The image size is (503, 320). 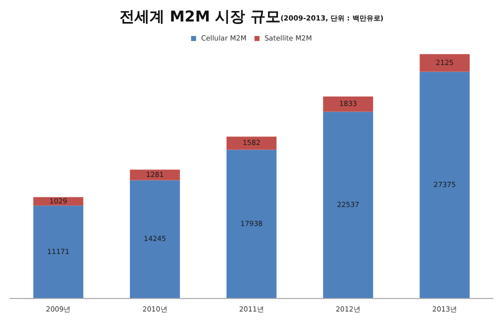 What do you see at coordinates (199, 17) in the screenshot?
I see `chart-title: 전세계 M2M 시장 규모` at bounding box center [199, 17].